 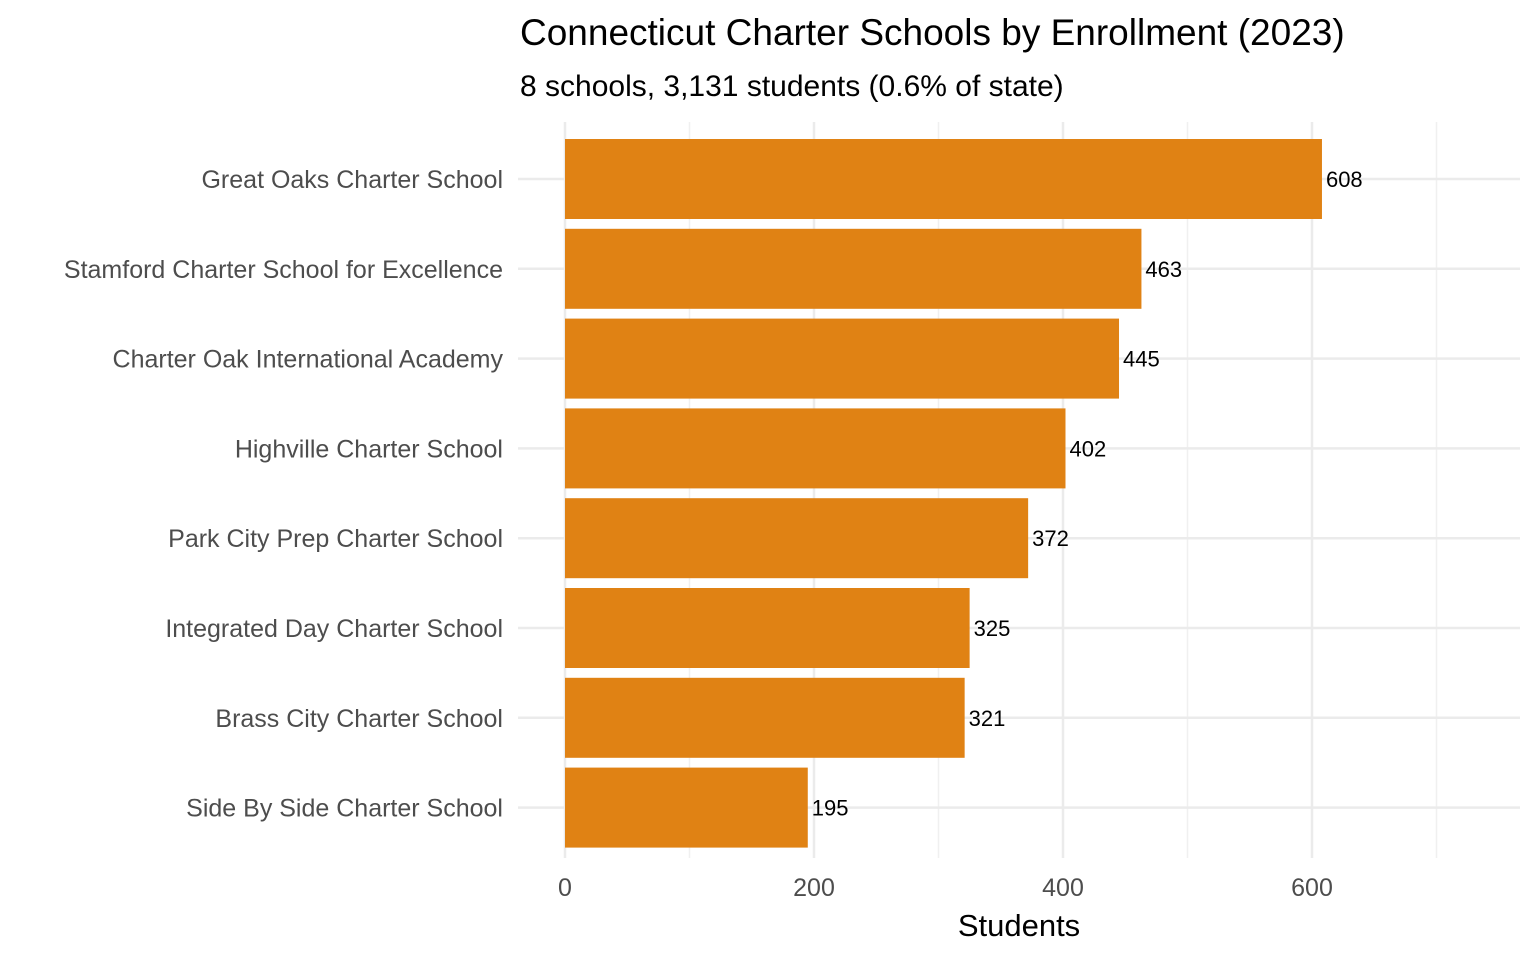 What do you see at coordinates (830, 808) in the screenshot?
I see `data-label: 195` at bounding box center [830, 808].